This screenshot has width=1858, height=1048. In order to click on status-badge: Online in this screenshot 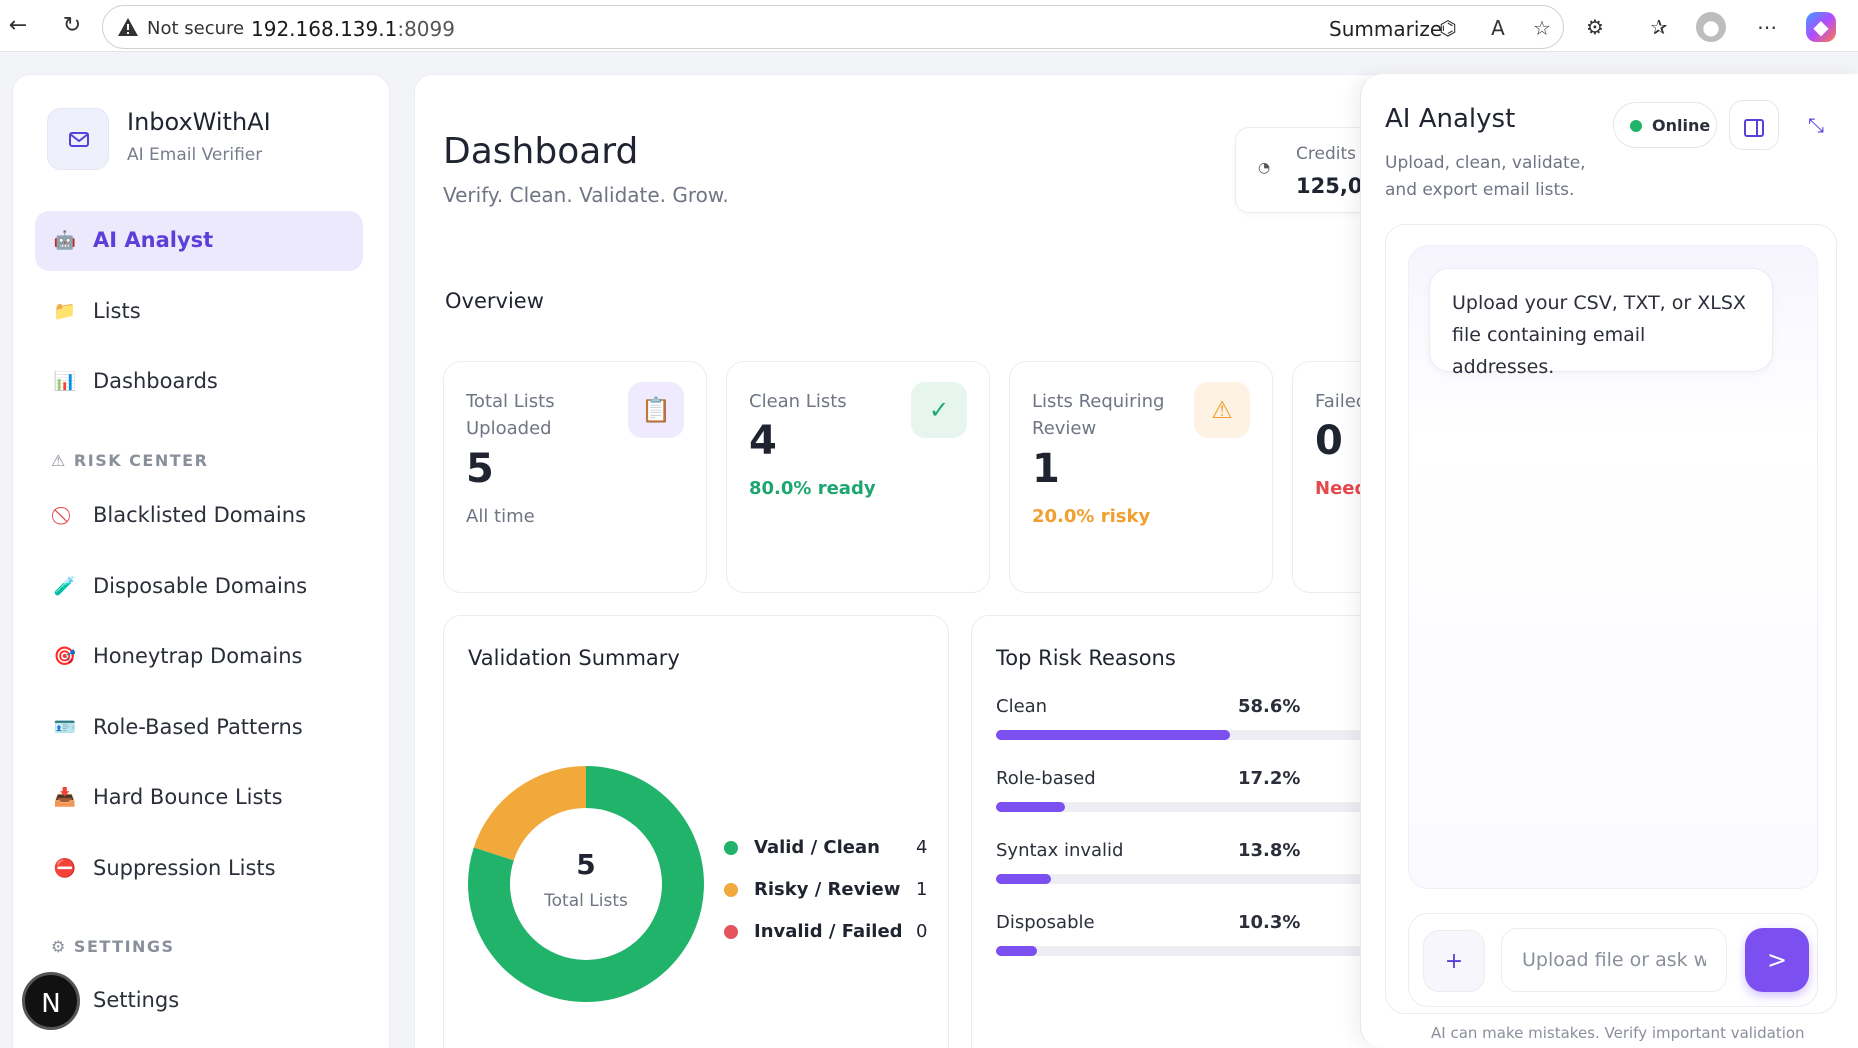, I will do `click(1665, 125)`.